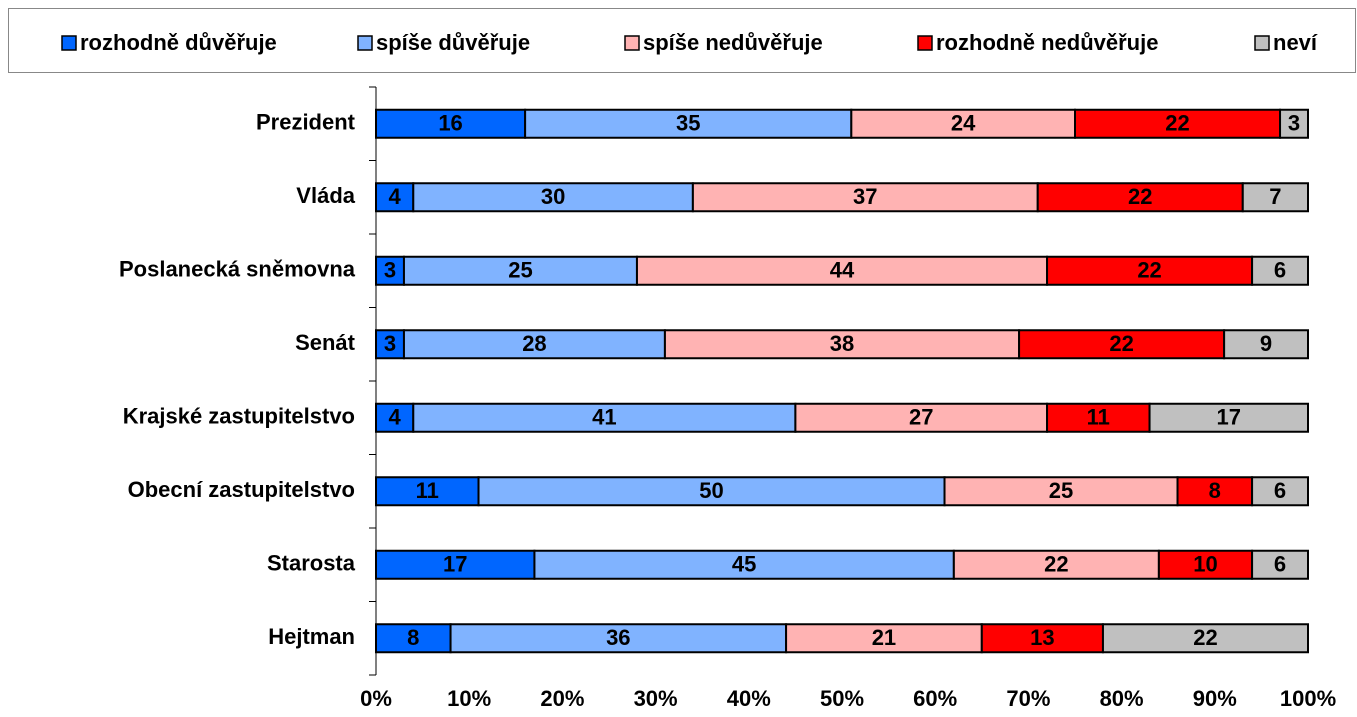 This screenshot has width=1357, height=717. I want to click on category-label: Krajské zastupitelstvo, so click(239, 416).